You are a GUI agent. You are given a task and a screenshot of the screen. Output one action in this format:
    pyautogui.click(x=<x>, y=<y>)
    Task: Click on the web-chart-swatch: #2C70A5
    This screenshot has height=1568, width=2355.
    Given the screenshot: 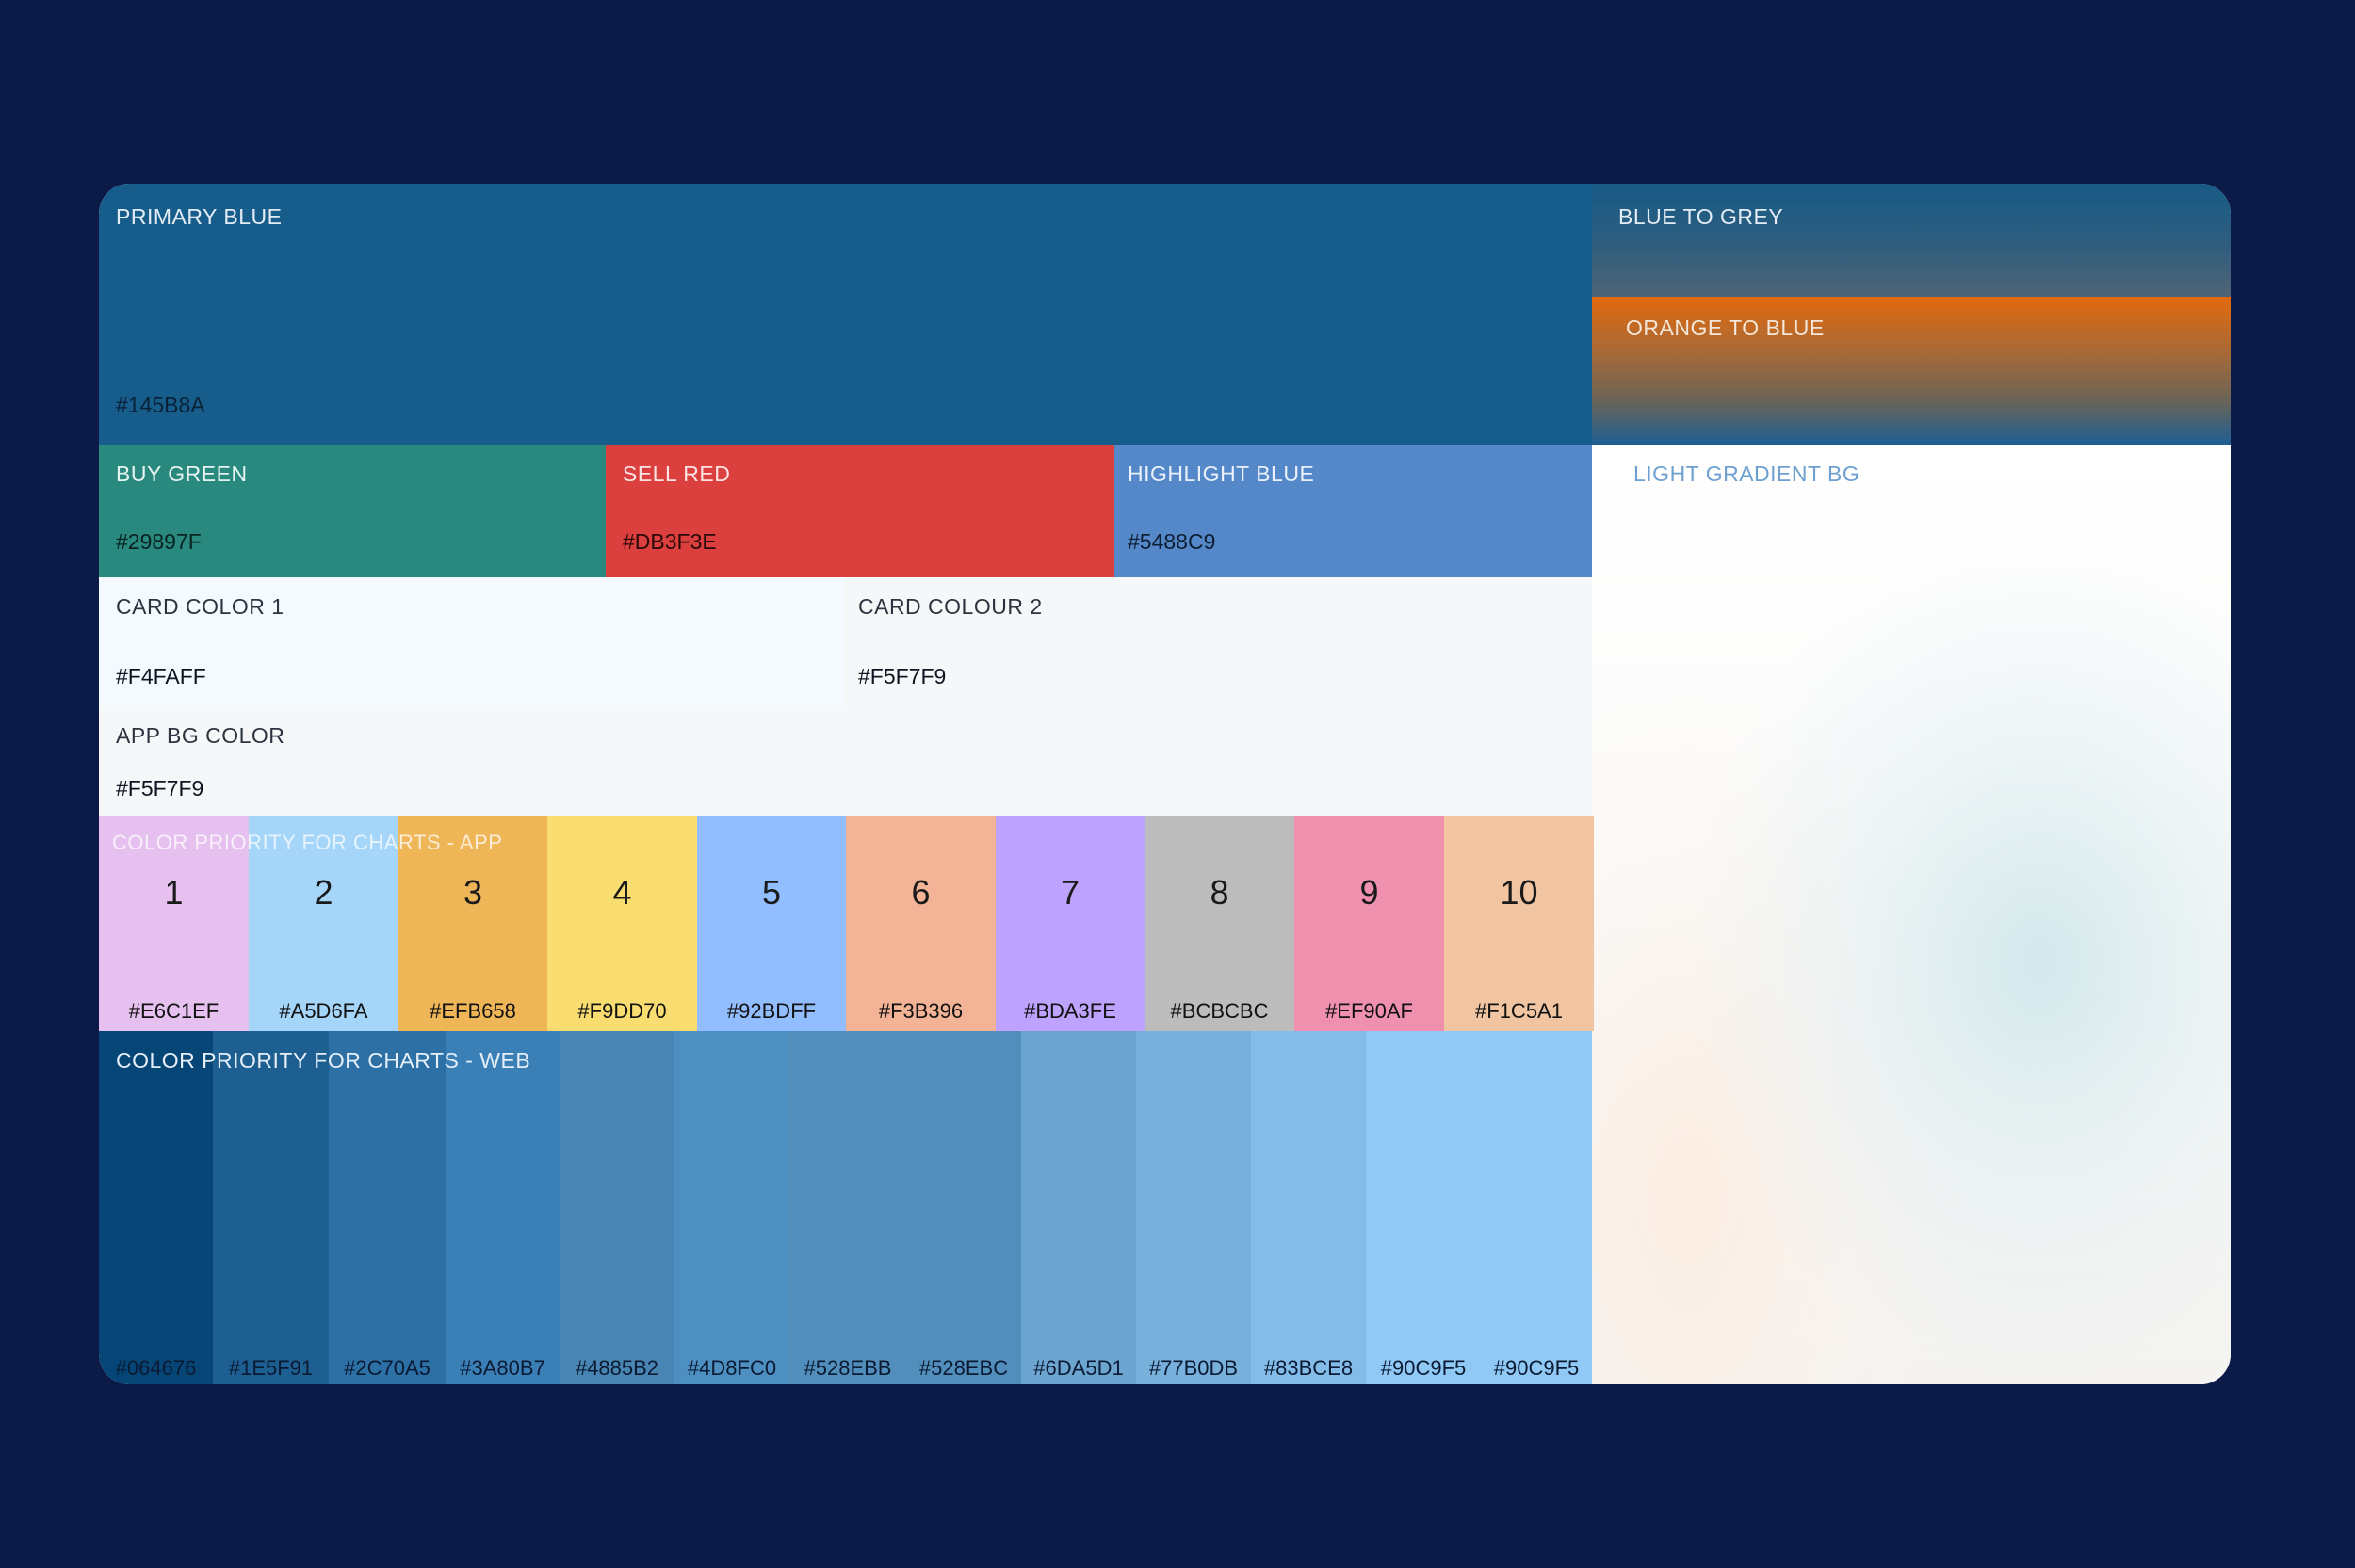 What is the action you would take?
    pyautogui.click(x=387, y=1207)
    